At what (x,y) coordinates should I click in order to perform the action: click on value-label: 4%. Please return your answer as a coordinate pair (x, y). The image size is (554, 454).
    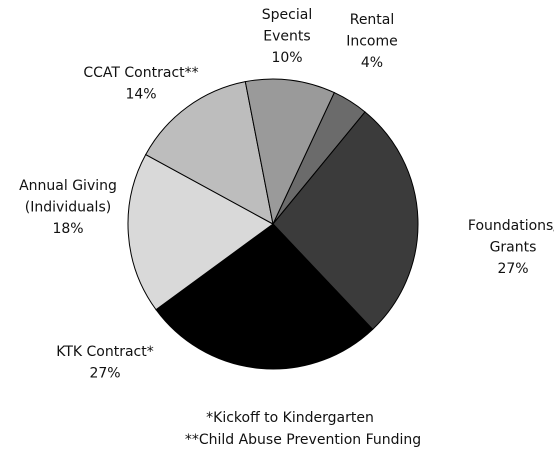
    Looking at the image, I should click on (372, 63).